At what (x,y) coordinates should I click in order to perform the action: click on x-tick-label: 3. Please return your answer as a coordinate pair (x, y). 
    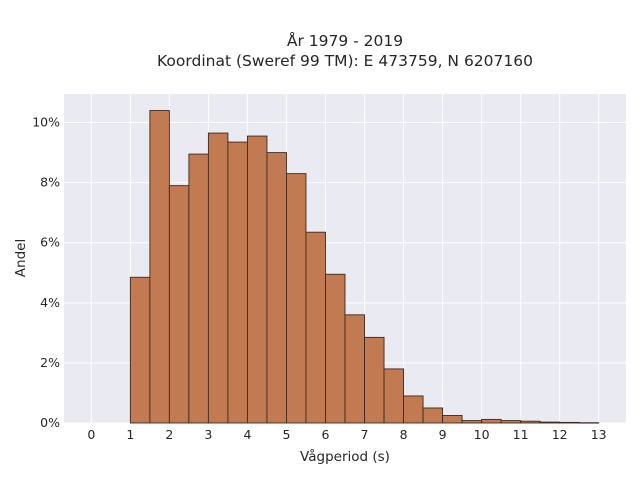
    Looking at the image, I should click on (208, 434).